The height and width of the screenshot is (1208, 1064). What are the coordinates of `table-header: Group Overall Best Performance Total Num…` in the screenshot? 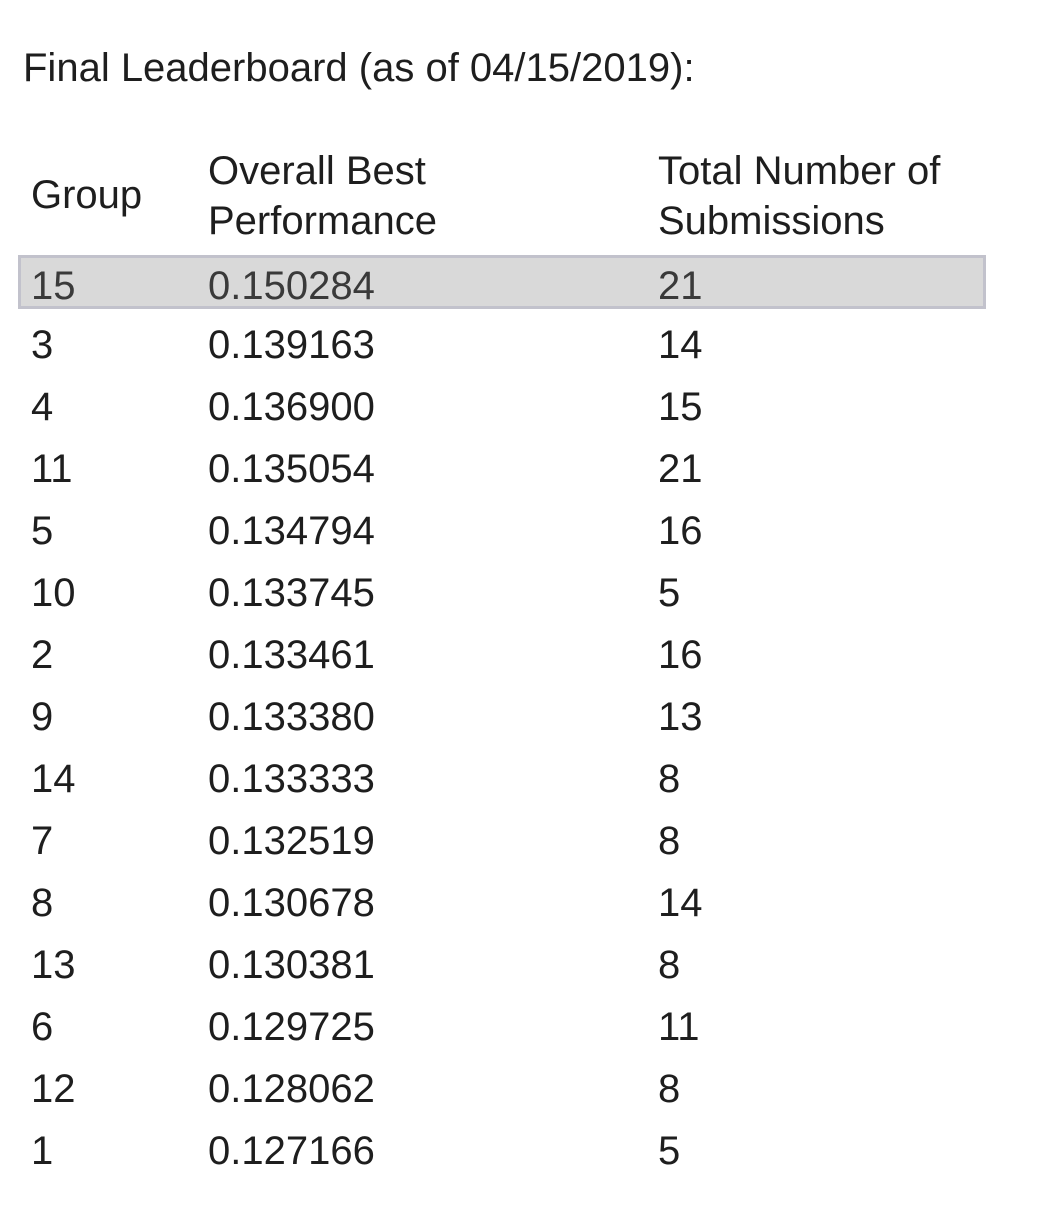 It's located at (502, 196).